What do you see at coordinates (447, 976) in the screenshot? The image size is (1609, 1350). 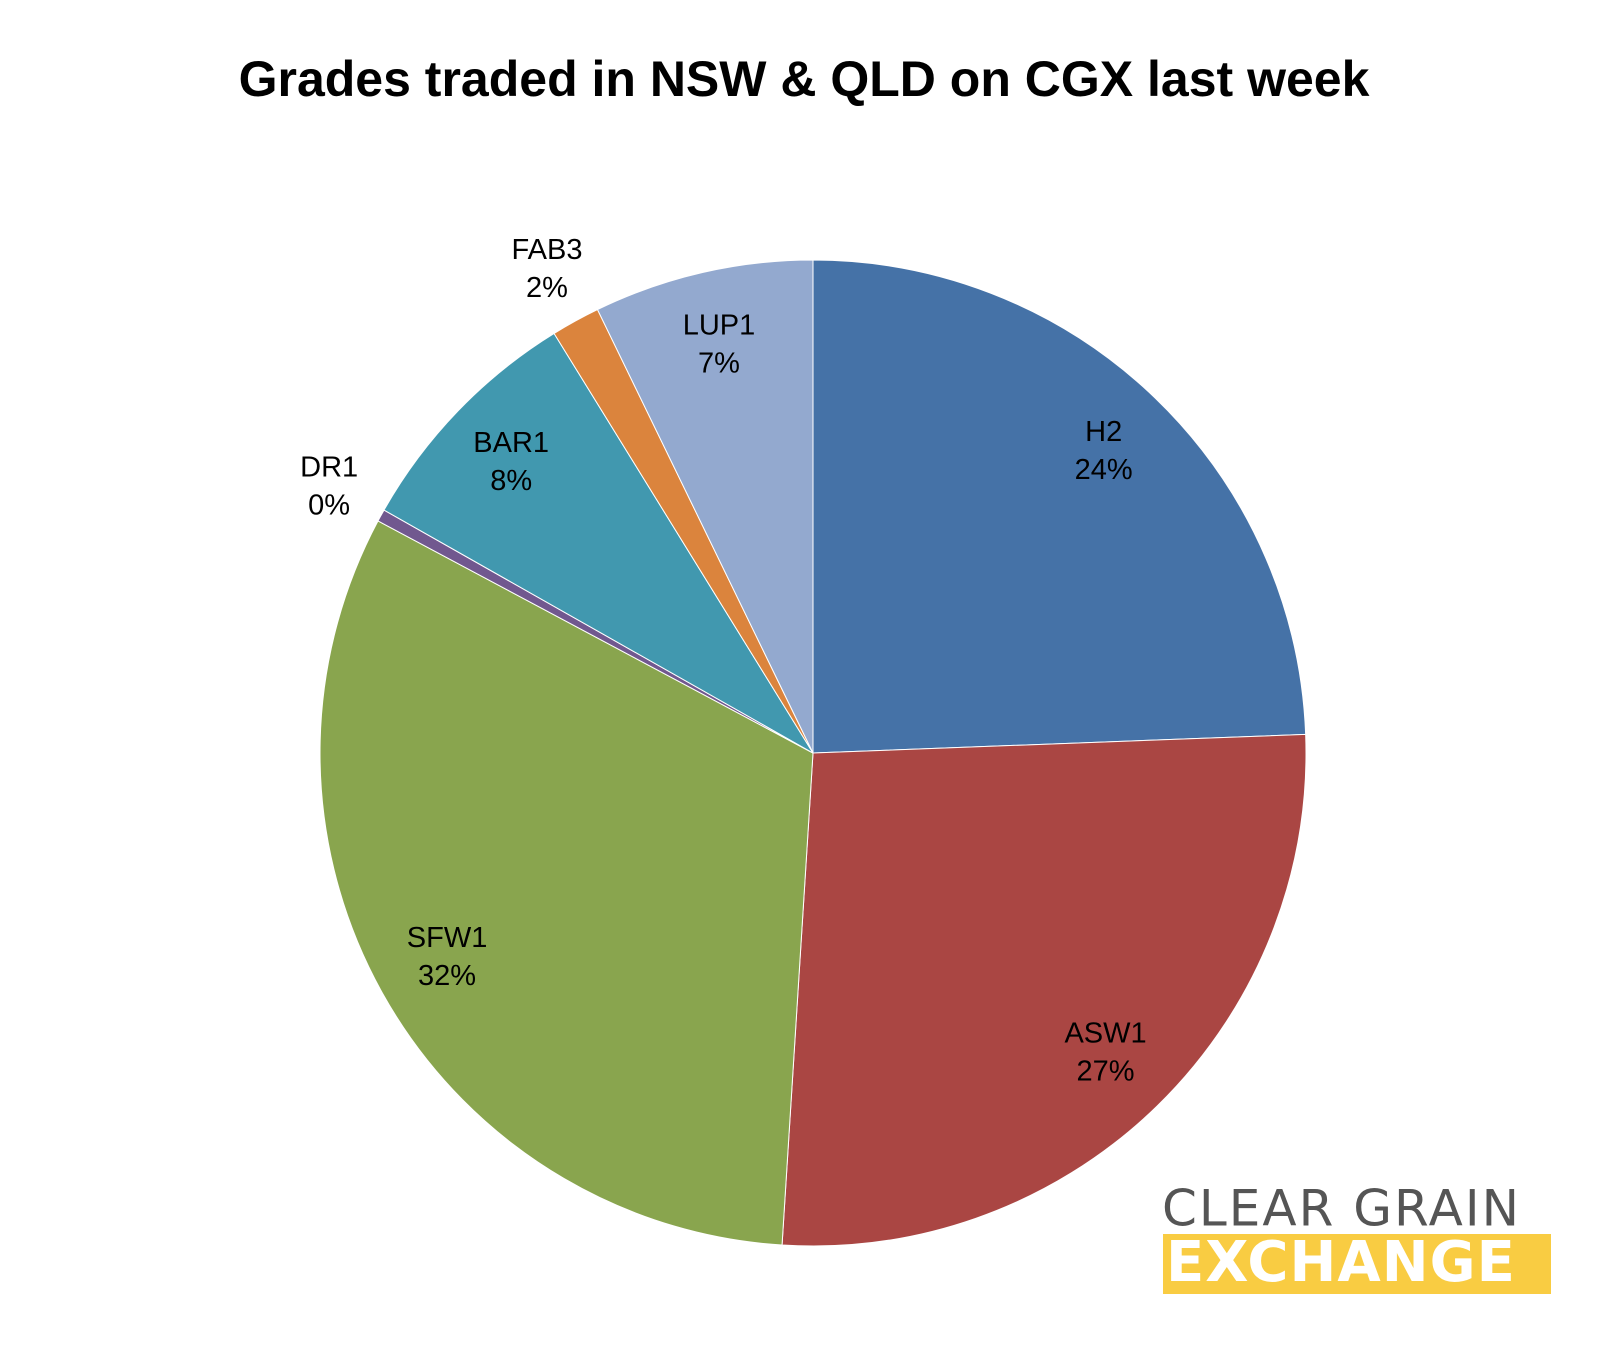 I see `slice-label-value: 32%` at bounding box center [447, 976].